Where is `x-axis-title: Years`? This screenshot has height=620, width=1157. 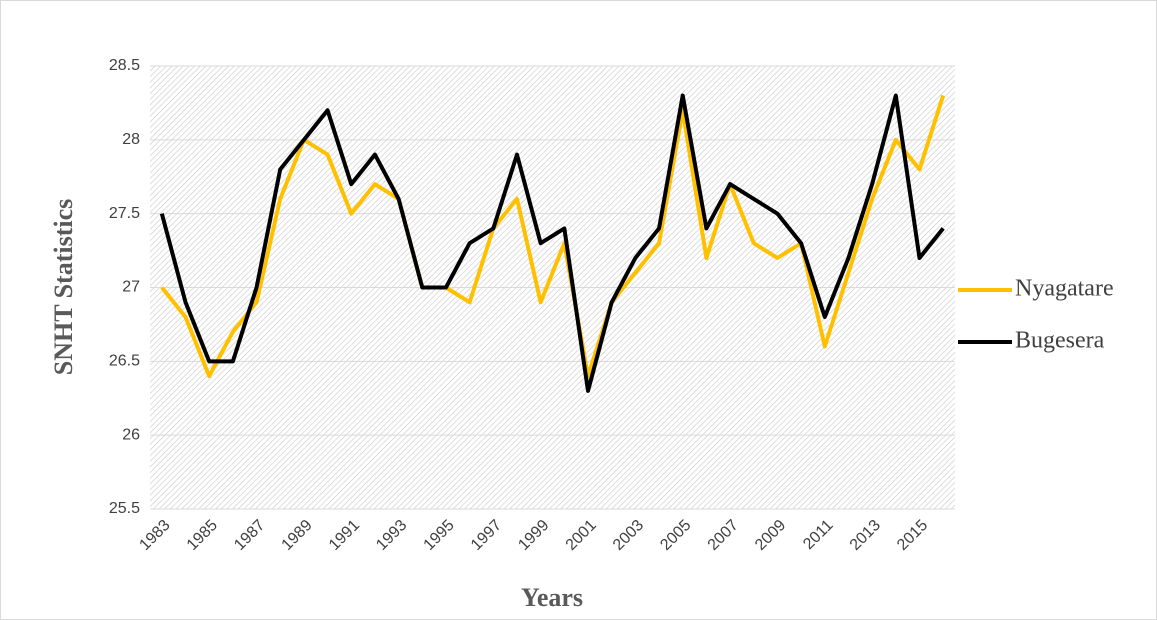
x-axis-title: Years is located at coordinates (552, 597).